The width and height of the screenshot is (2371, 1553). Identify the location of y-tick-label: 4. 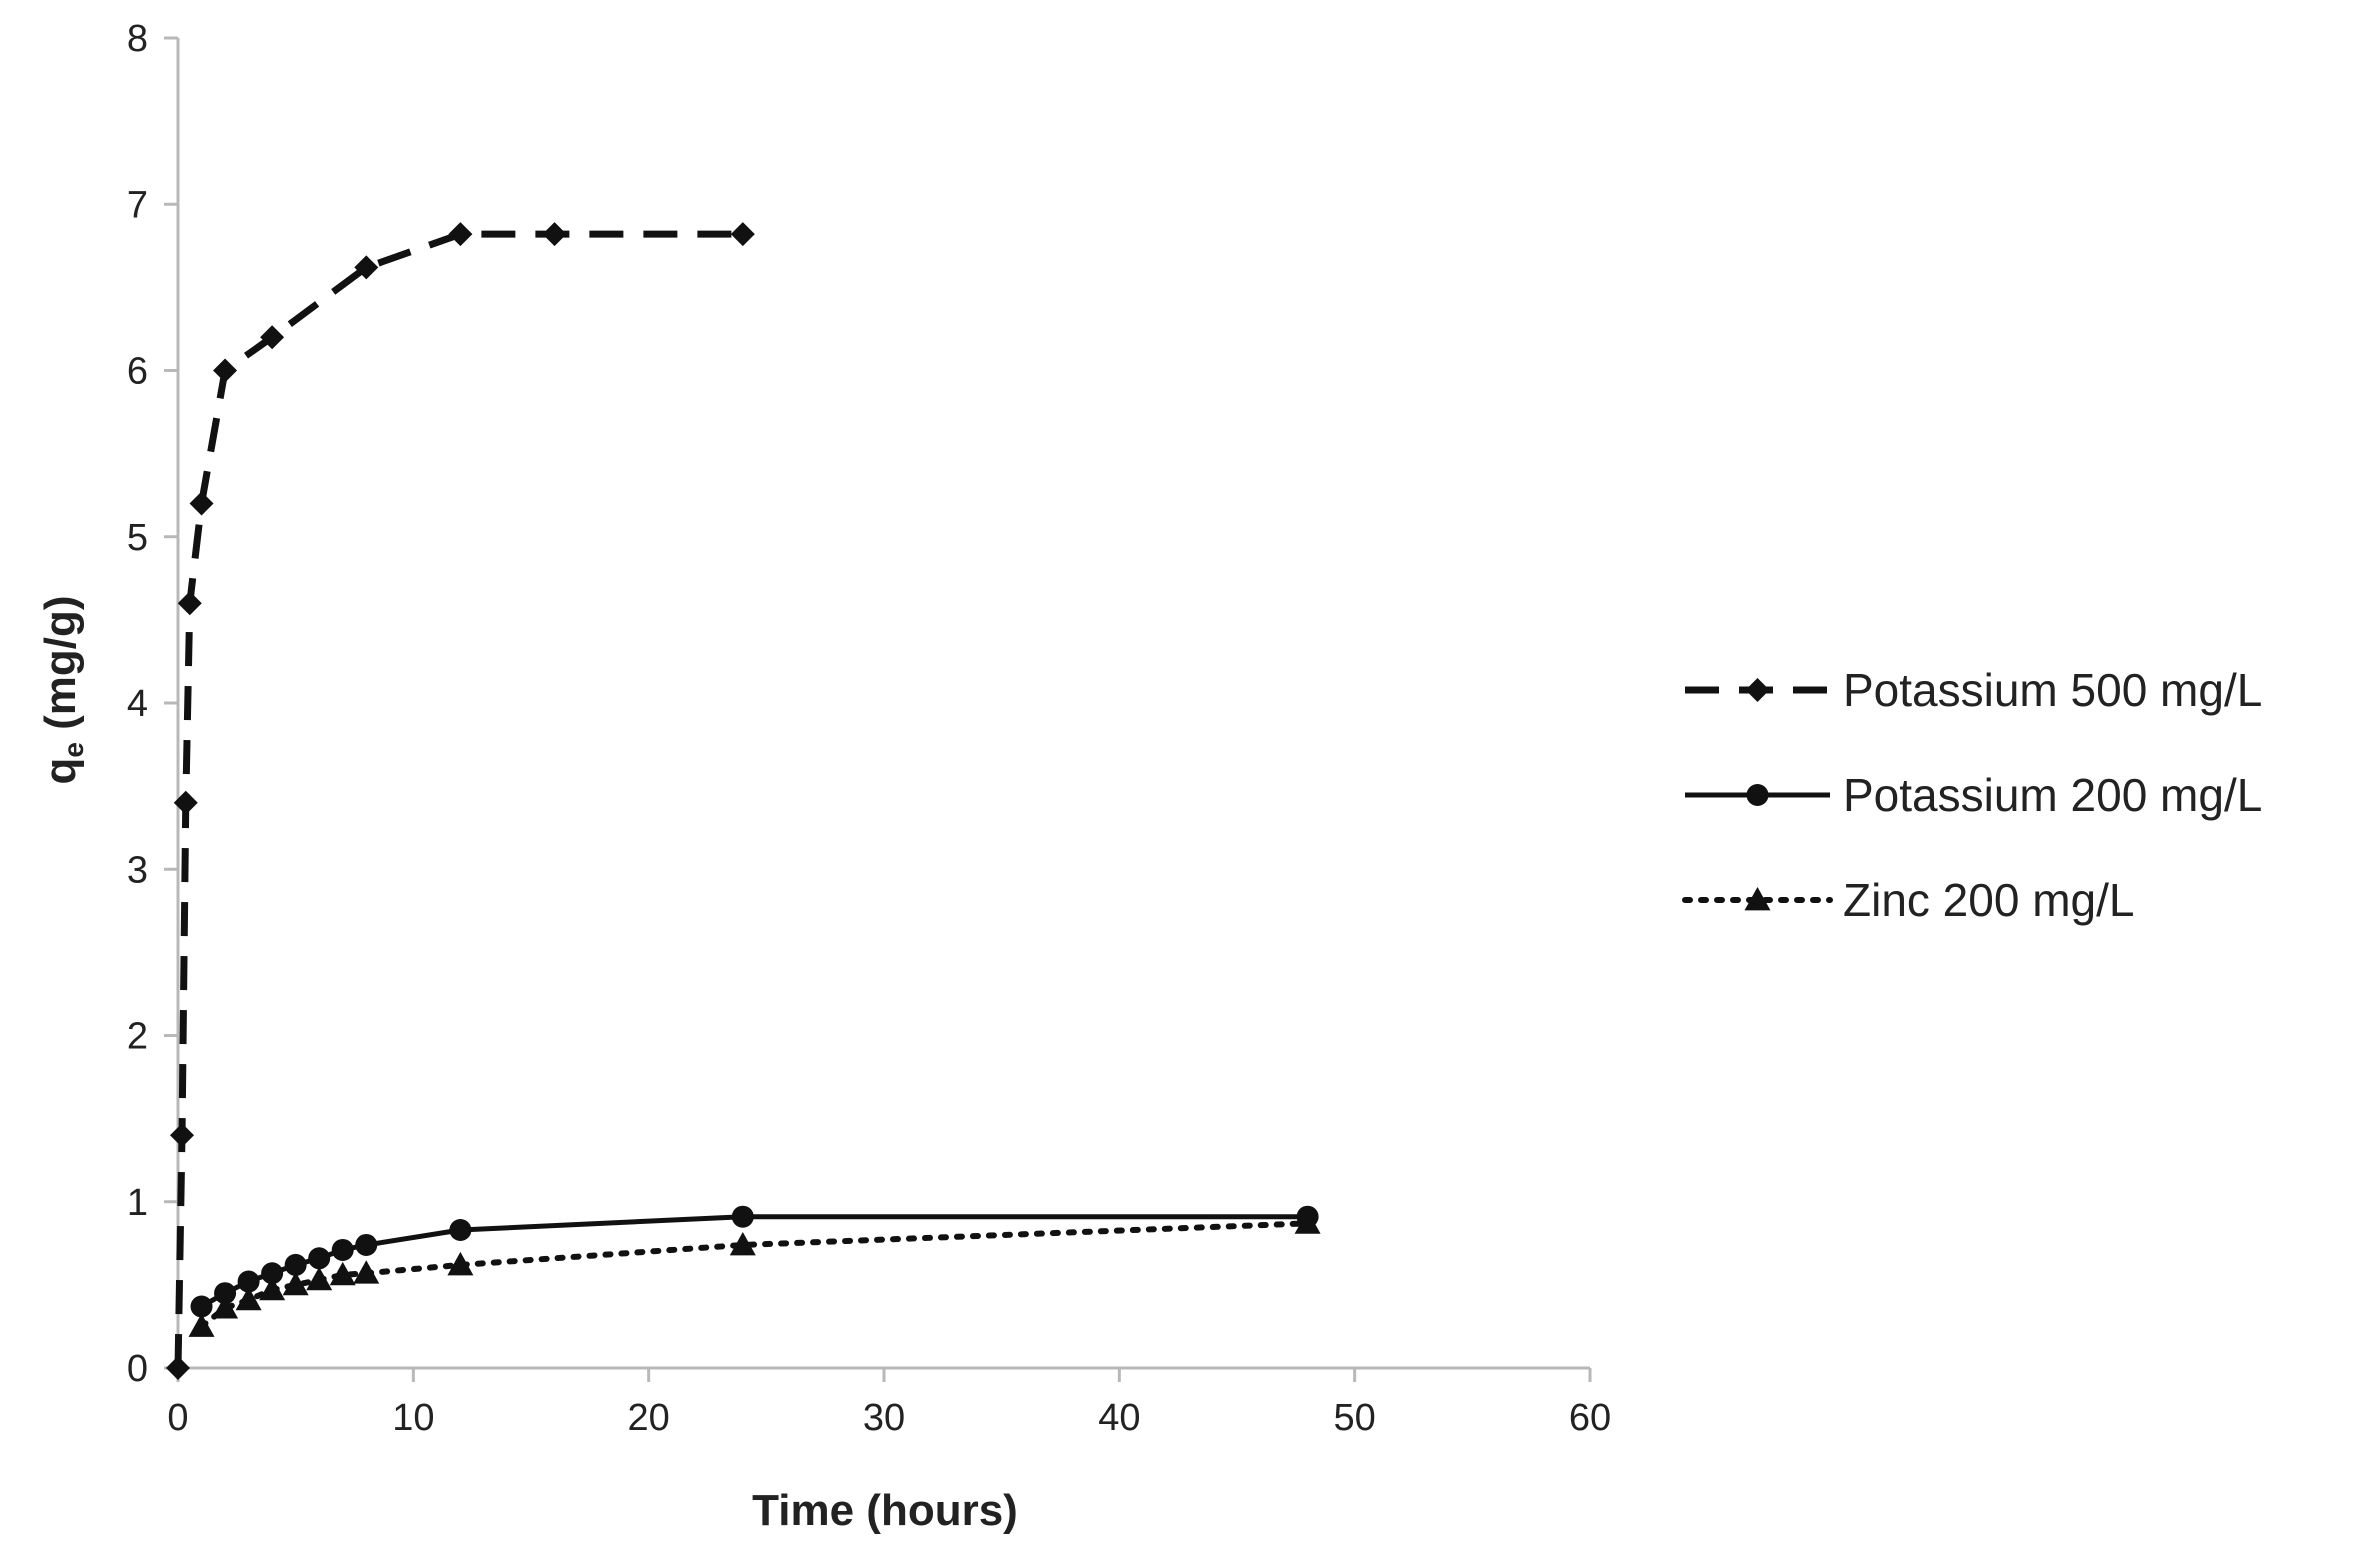
(137, 704).